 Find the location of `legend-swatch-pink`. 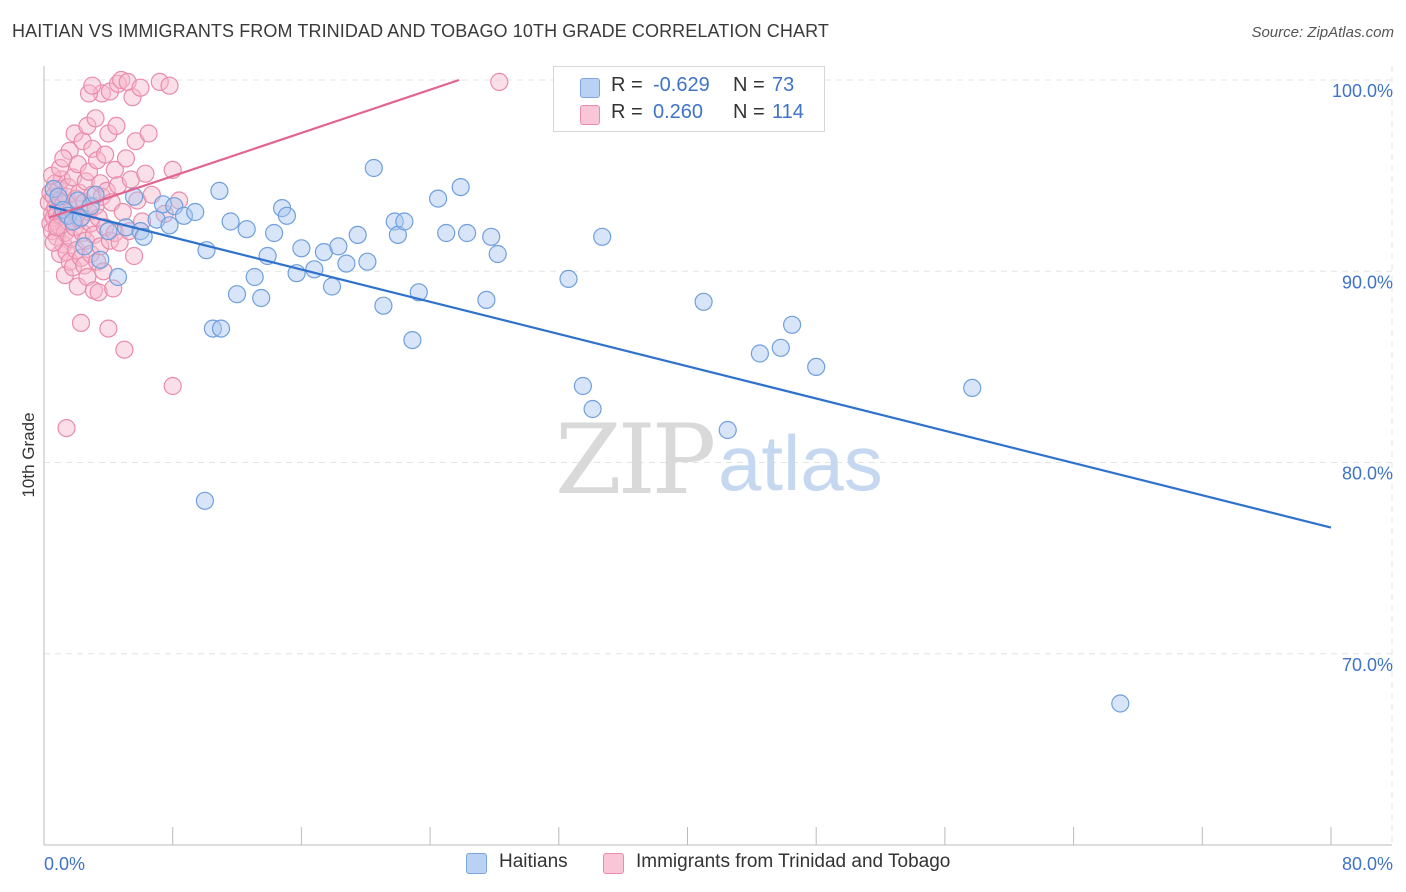

legend-swatch-pink is located at coordinates (590, 115).